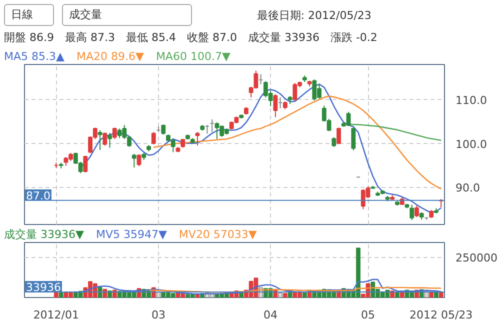  Describe the element at coordinates (477, 258) in the screenshot. I see `y-tick-label: 250000` at that location.